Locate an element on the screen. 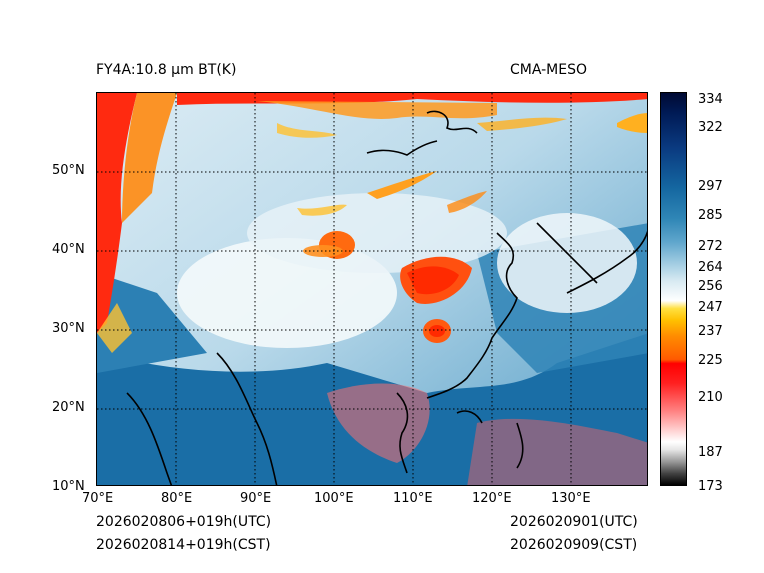  japan-coast is located at coordinates (606, 262).